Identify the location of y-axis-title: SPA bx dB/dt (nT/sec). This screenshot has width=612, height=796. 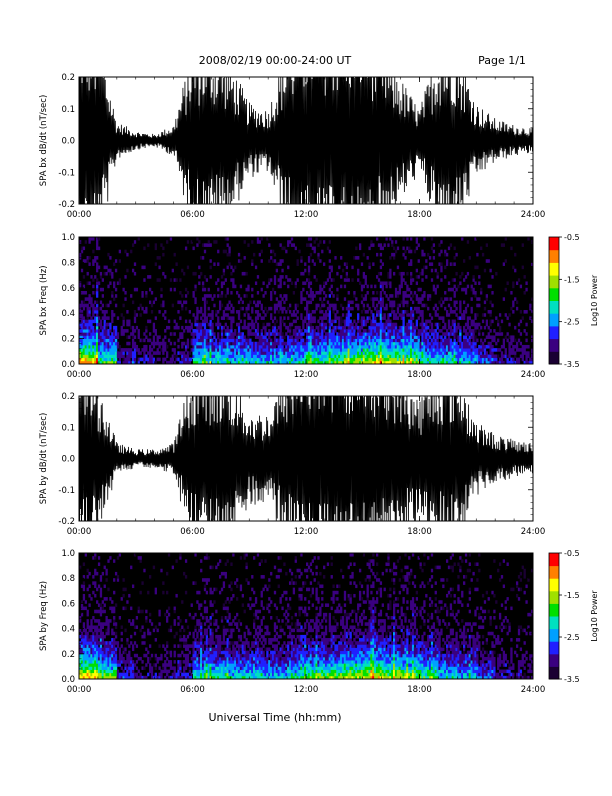
(44, 141).